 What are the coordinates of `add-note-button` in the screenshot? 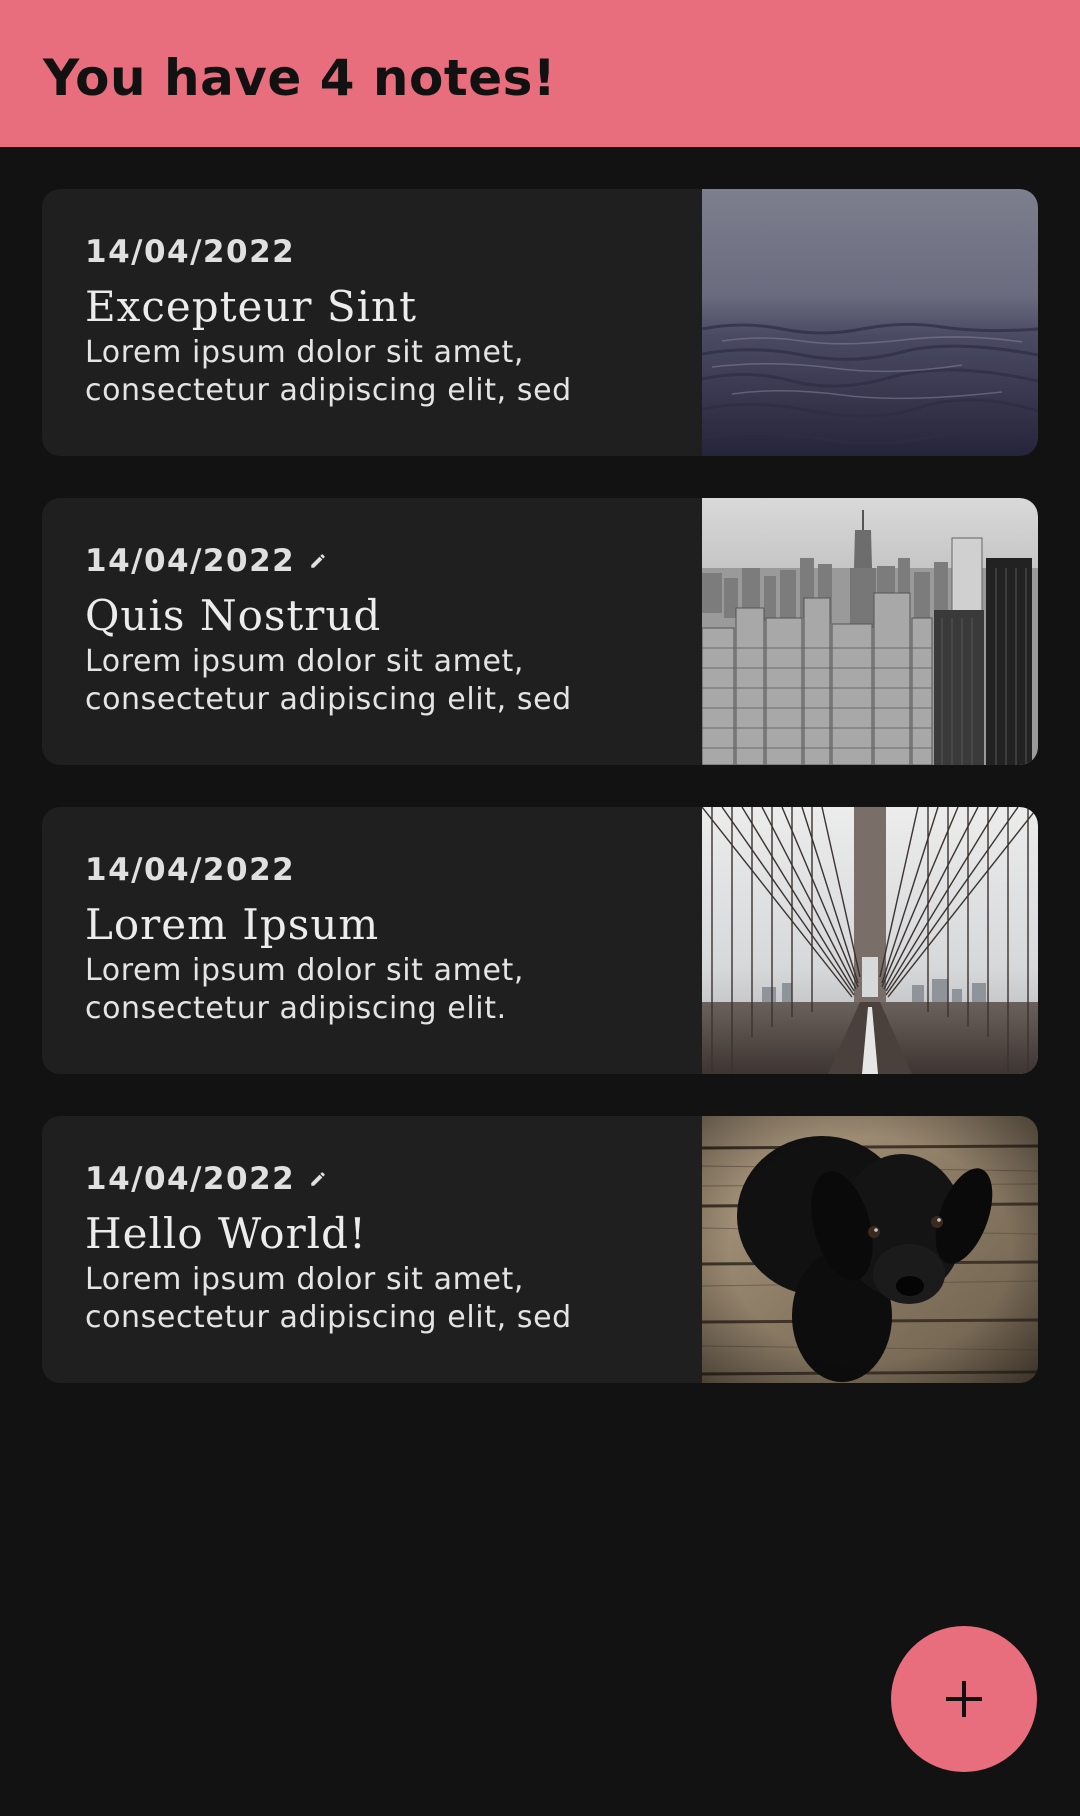 It's located at (964, 1699).